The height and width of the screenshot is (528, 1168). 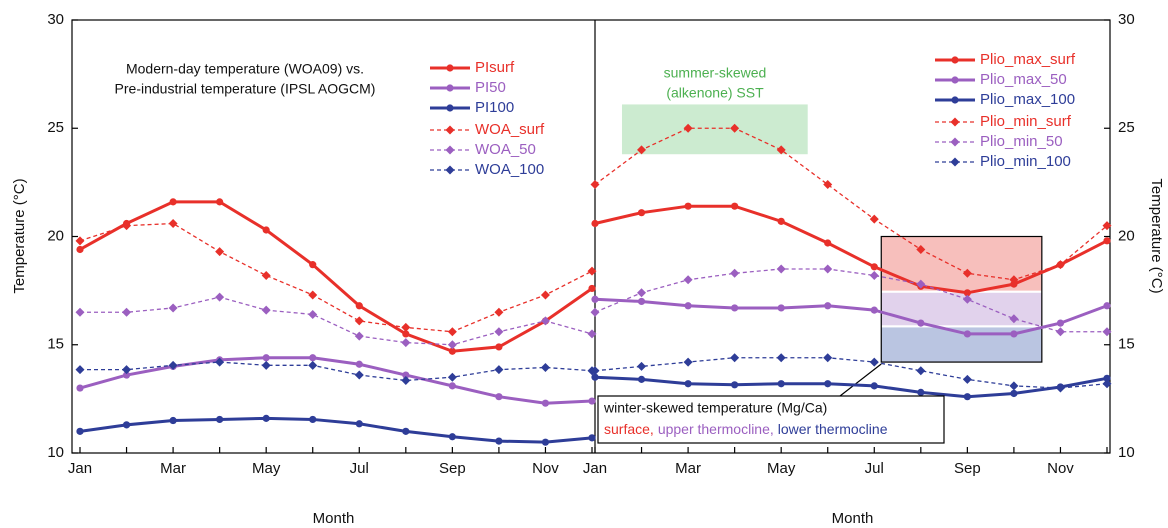 What do you see at coordinates (545, 468) in the screenshot?
I see `x-tick-label: Nov` at bounding box center [545, 468].